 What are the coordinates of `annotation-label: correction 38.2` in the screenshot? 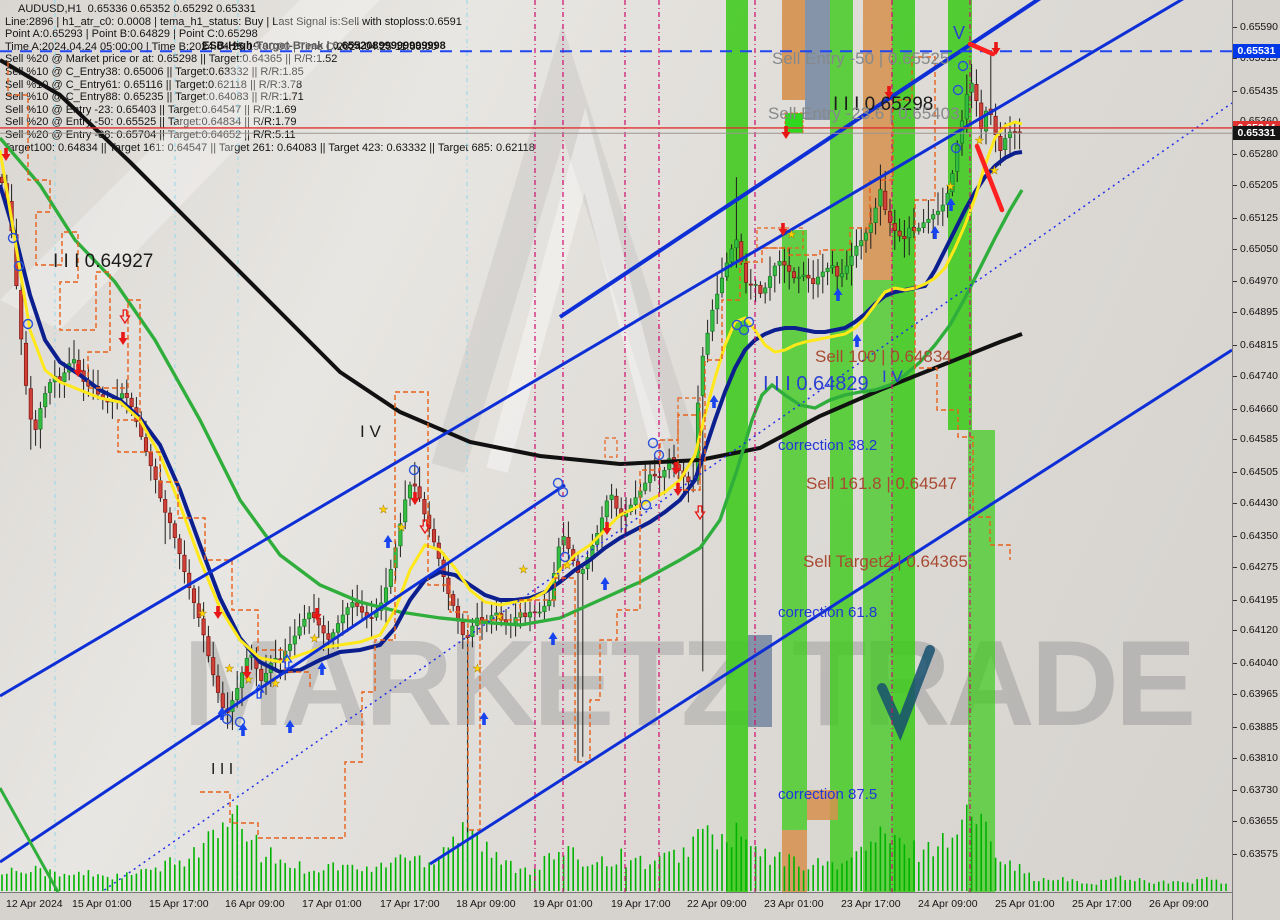 It's located at (828, 445).